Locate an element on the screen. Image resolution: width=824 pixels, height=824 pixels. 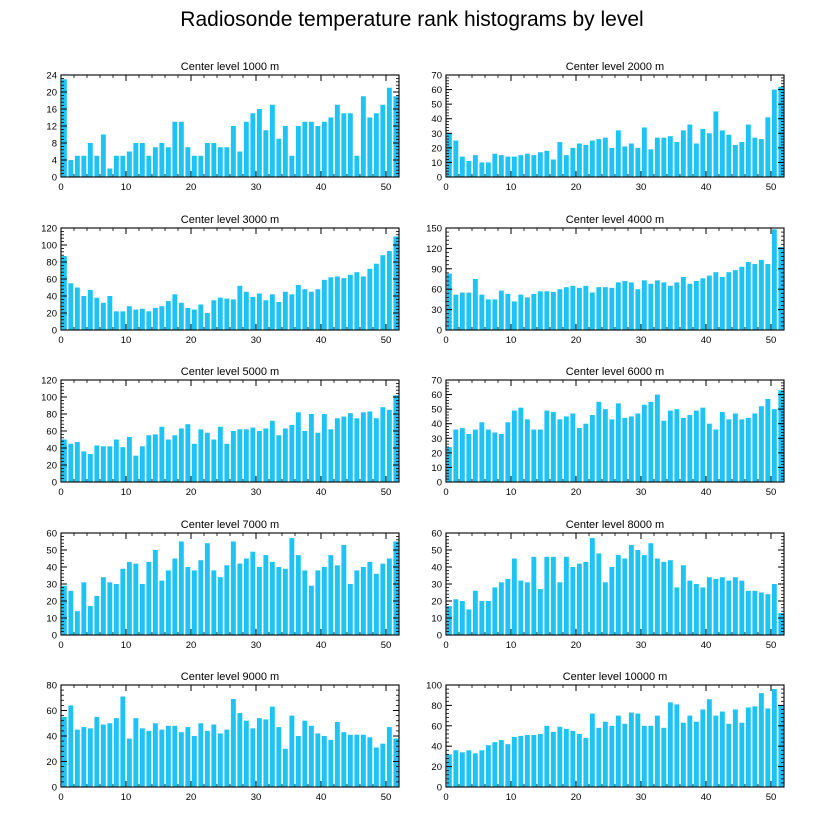
x-tick-label: 0 is located at coordinates (445, 492).